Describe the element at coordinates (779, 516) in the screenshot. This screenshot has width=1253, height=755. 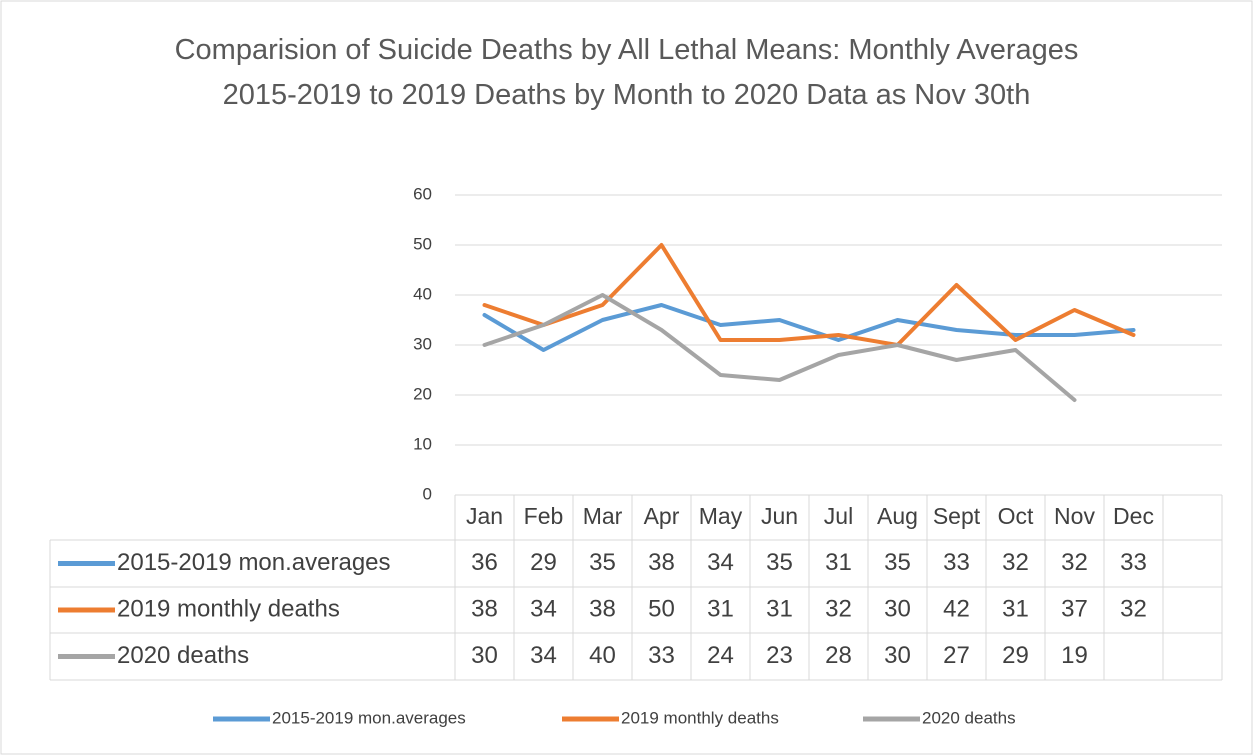
I see `x-tick-label: Jun` at that location.